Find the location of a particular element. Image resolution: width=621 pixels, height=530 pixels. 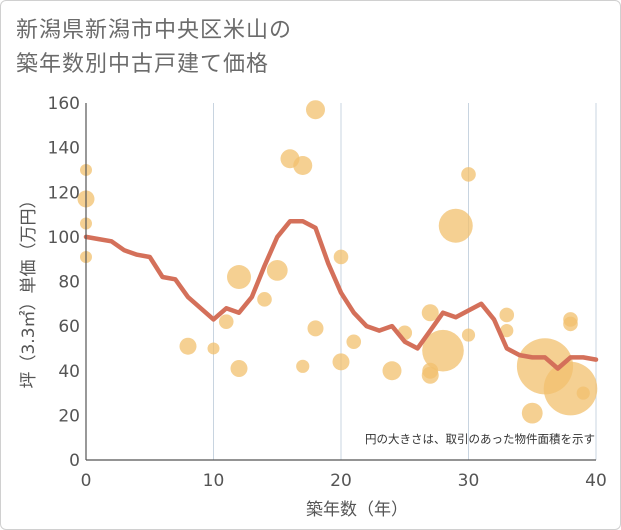

x-tick-label: 30 is located at coordinates (469, 481).